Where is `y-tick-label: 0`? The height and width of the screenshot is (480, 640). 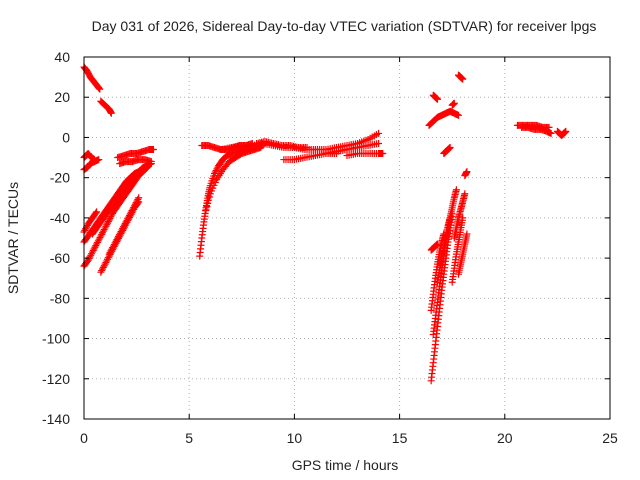 y-tick-label: 0 is located at coordinates (66, 137).